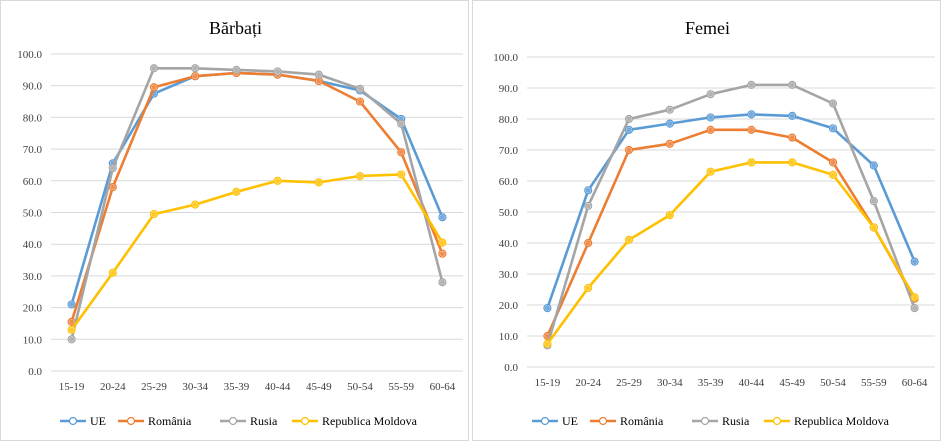  Describe the element at coordinates (509, 306) in the screenshot. I see `y-tick-label: 20.0` at that location.